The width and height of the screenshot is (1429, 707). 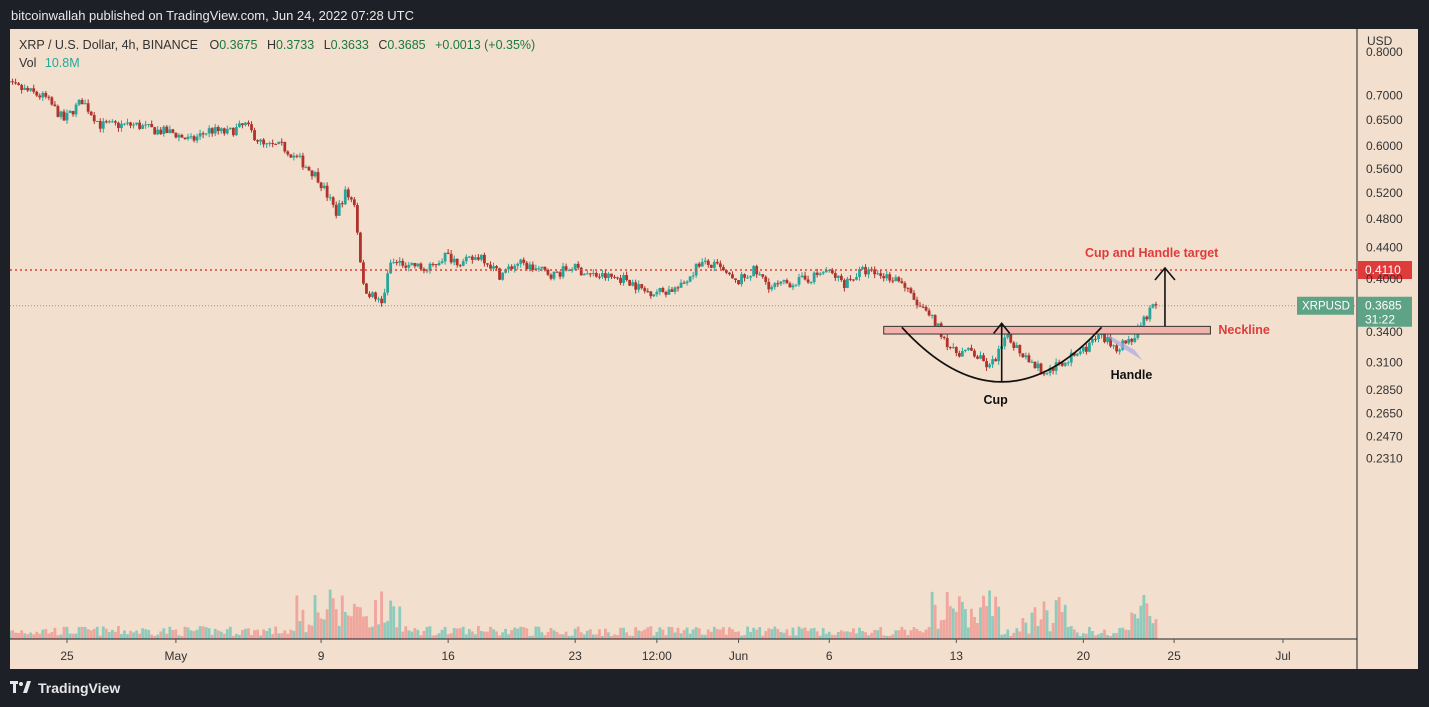 I want to click on y-tick-label: 0.4000, so click(x=1384, y=279).